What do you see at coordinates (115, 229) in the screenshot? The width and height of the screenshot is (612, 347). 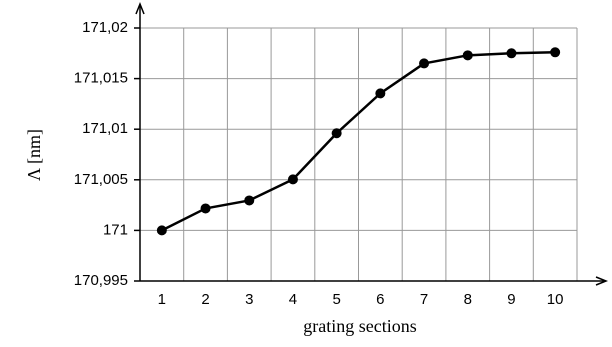 I see `y-tick-label: 171` at bounding box center [115, 229].